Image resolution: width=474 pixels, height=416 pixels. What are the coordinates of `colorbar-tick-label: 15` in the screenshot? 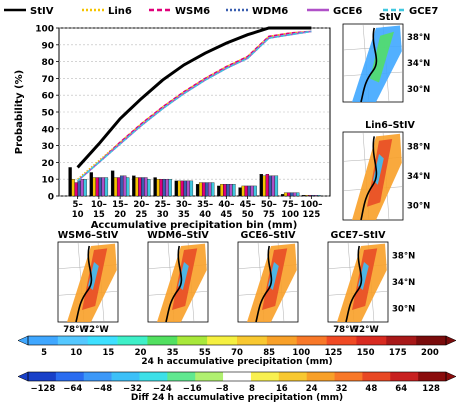 It's located at (108, 353).